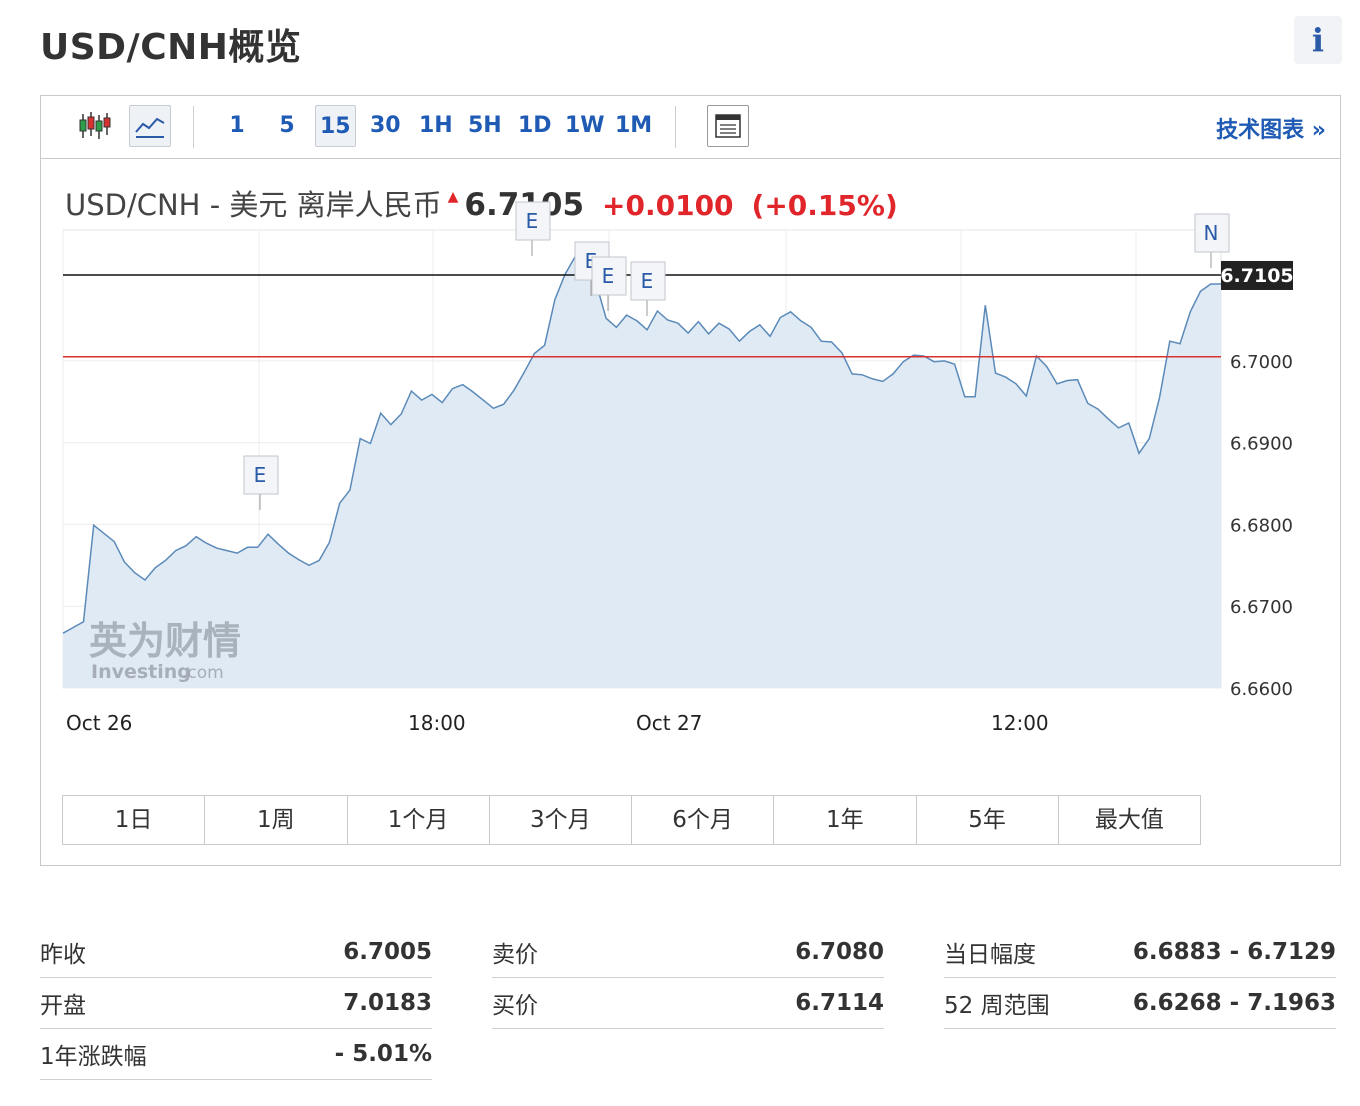  What do you see at coordinates (203, 673) in the screenshot?
I see `watermark-suffix: .com` at bounding box center [203, 673].